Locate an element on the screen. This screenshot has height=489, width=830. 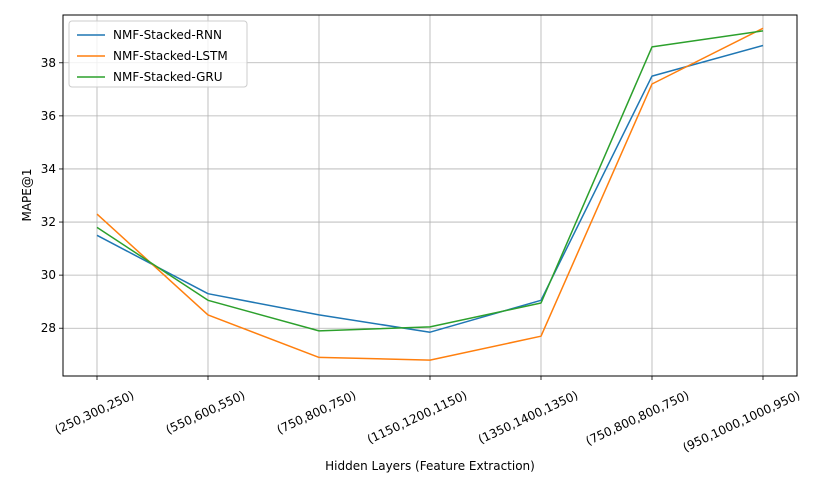
legend-label: NMF-Stacked-RNN is located at coordinates (167, 35).